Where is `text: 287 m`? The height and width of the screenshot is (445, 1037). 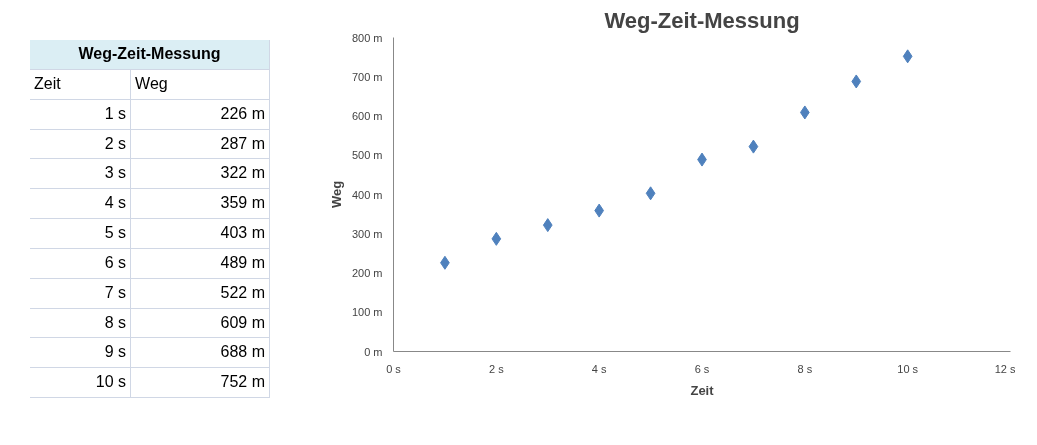
text: 287 m is located at coordinates (200, 144).